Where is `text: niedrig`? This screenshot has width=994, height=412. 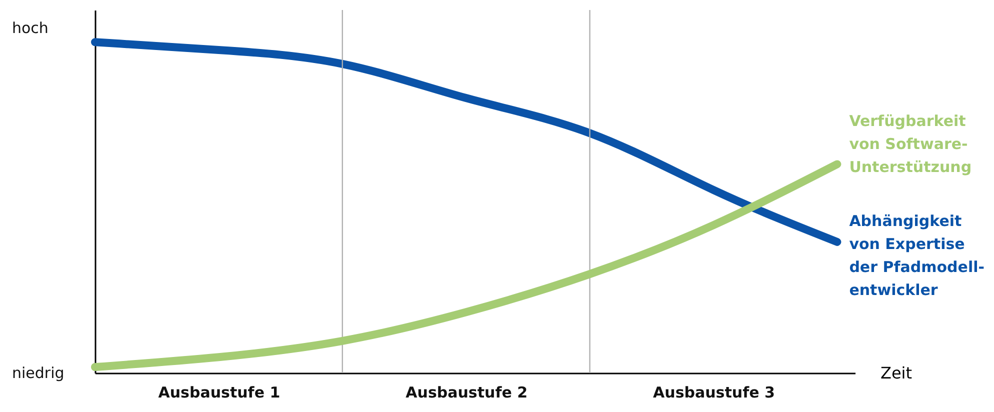 text: niedrig is located at coordinates (38, 373).